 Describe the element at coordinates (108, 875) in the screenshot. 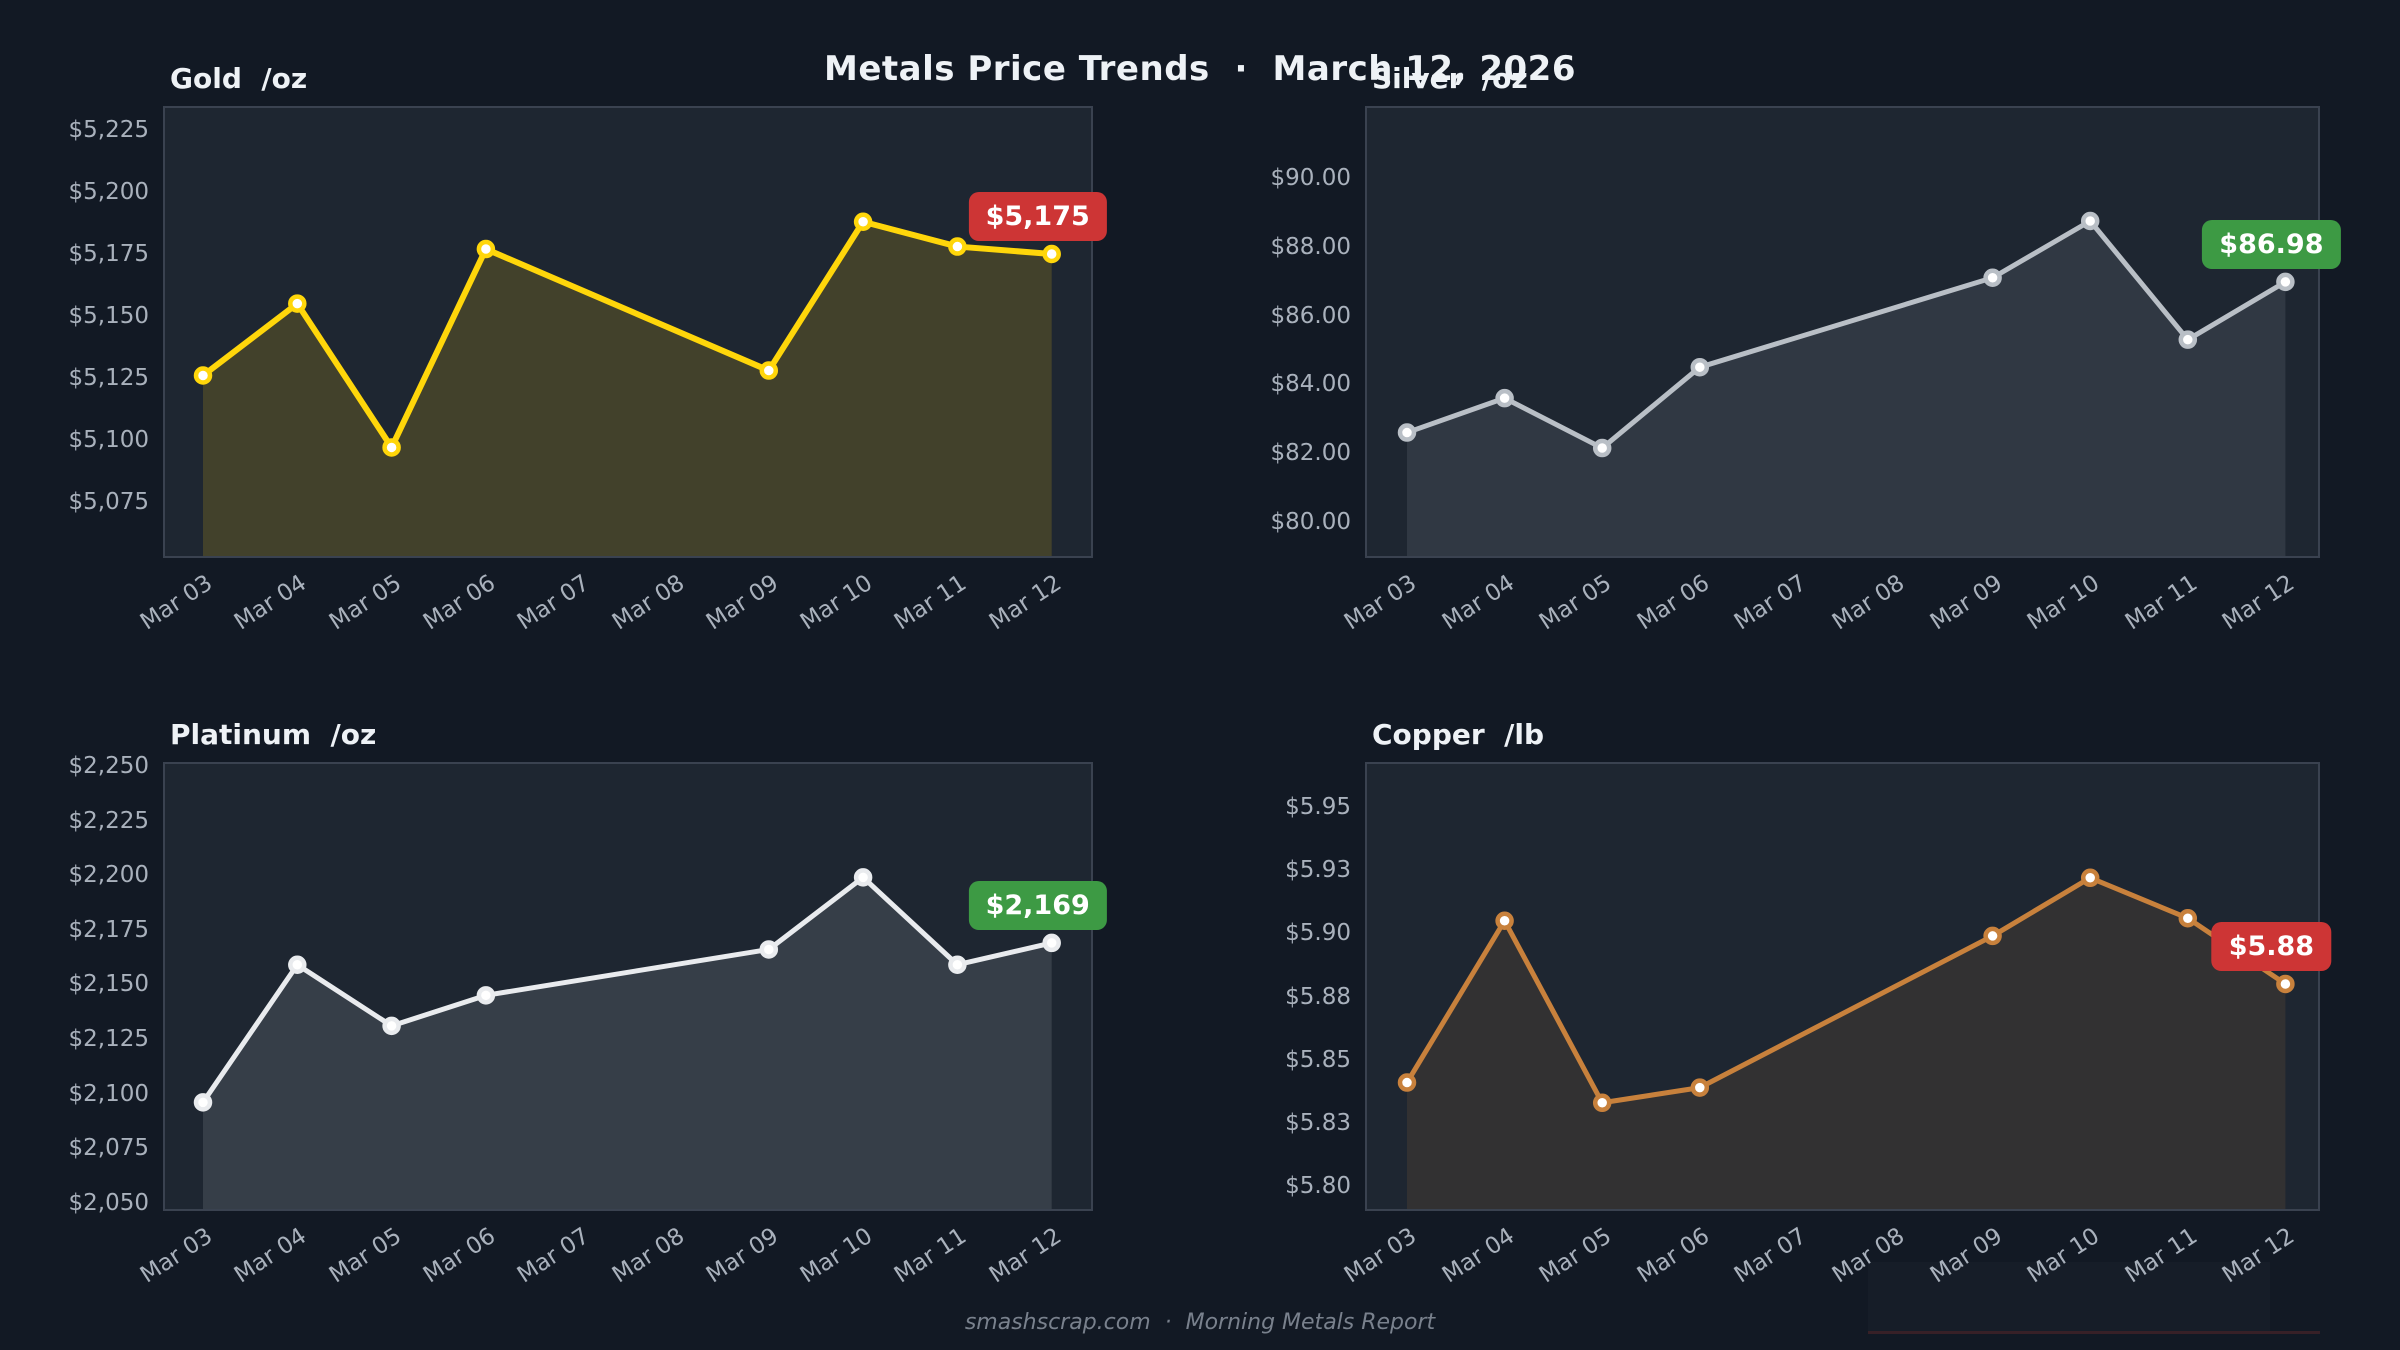

I see `y-tick-label: $2,200` at that location.